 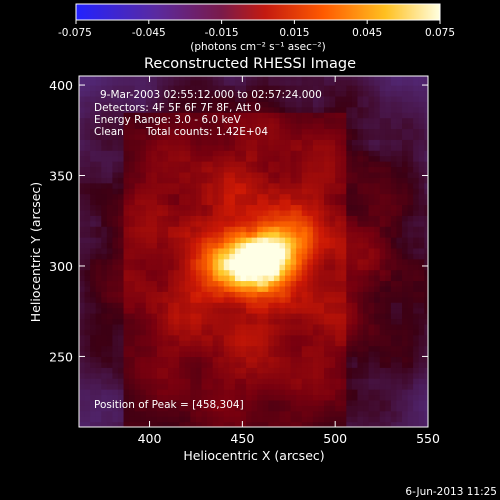 I want to click on chart-title: Reconstructed RHESSI Image, so click(x=250, y=64).